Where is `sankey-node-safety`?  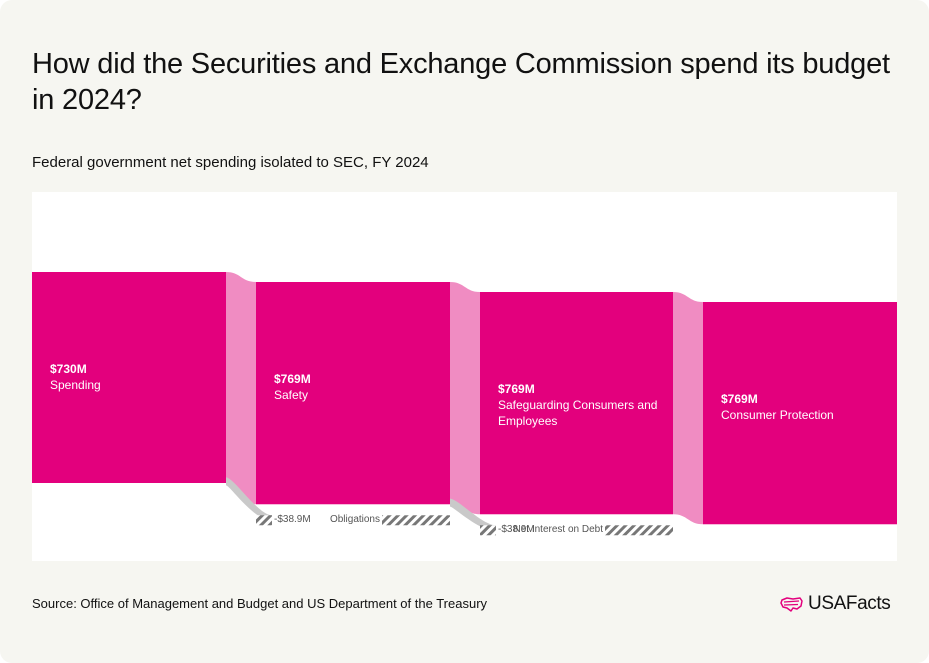 sankey-node-safety is located at coordinates (353, 393).